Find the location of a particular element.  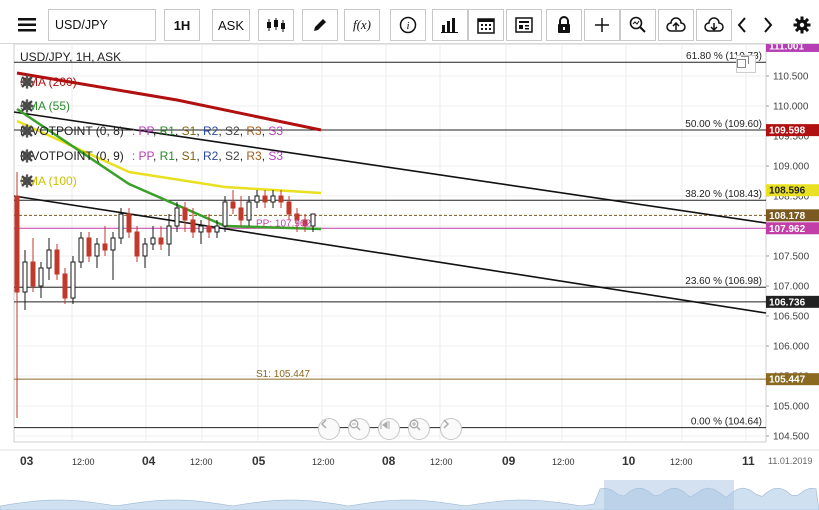

calendar-icon is located at coordinates (486, 26).